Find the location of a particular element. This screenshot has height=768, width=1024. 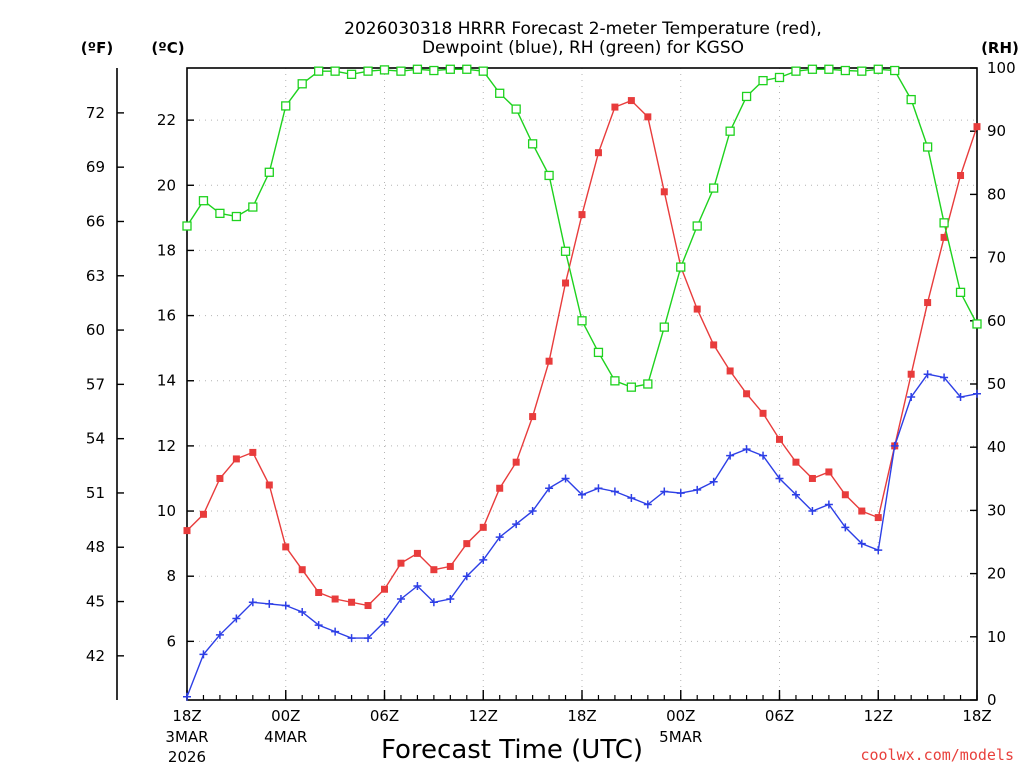

celsius-tick-label: 8 is located at coordinates (171, 576).